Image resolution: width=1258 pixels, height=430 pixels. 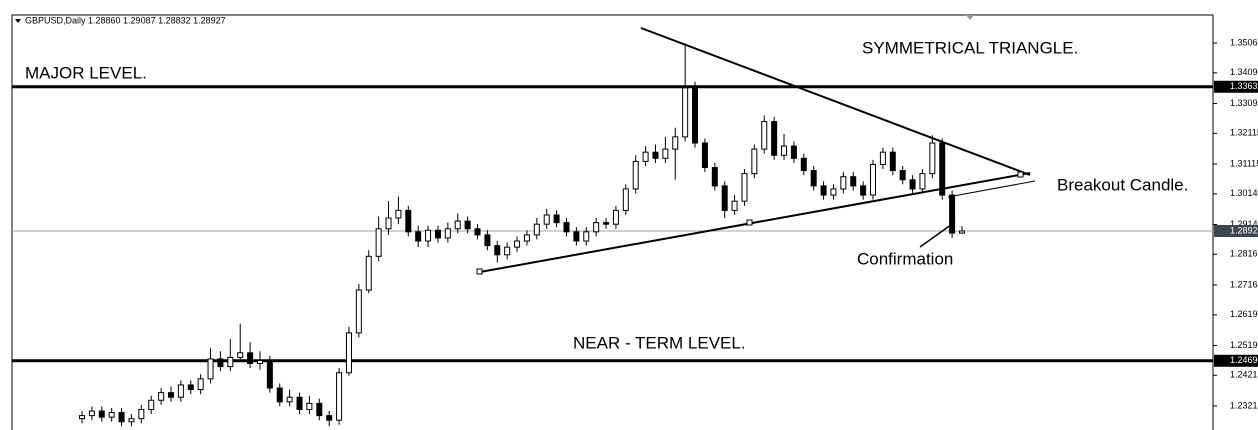 I want to click on y-tick-label: 1.26190, so click(x=1244, y=314).